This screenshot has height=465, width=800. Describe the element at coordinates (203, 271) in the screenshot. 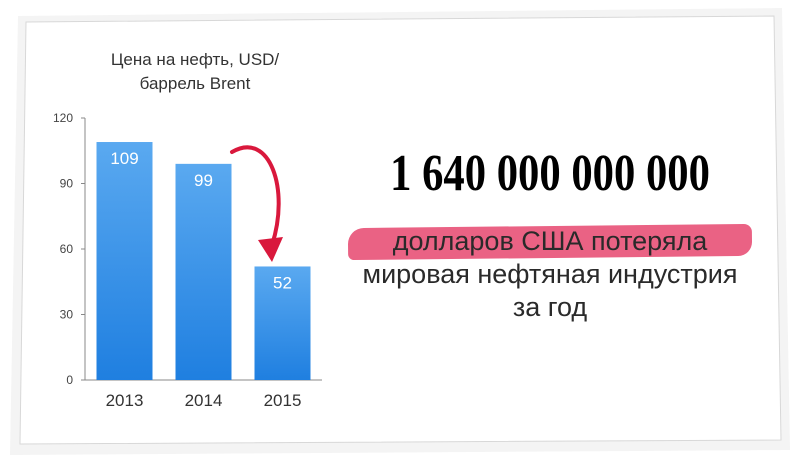

I see `bar-2014` at that location.